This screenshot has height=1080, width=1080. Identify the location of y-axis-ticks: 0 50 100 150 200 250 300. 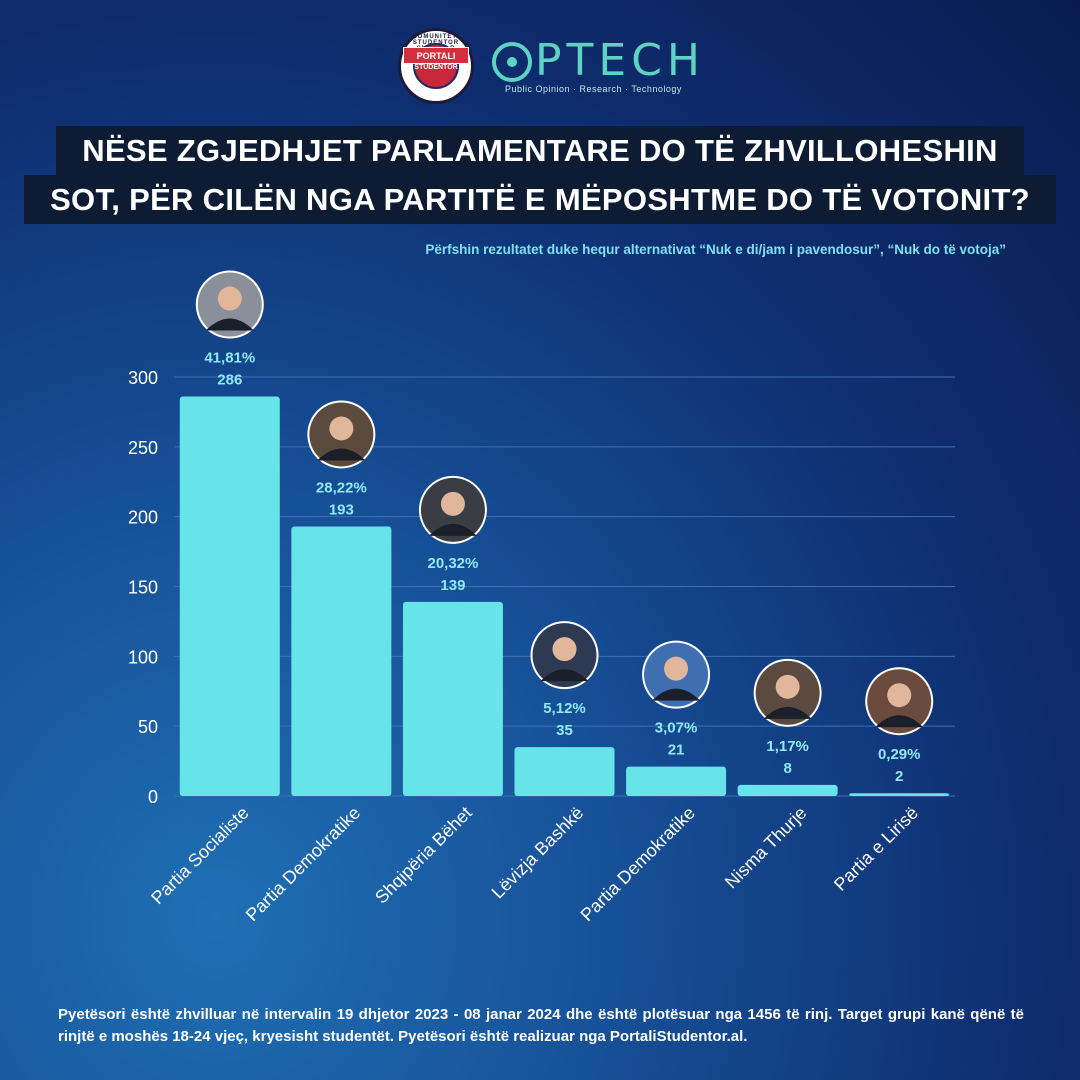
(143, 587).